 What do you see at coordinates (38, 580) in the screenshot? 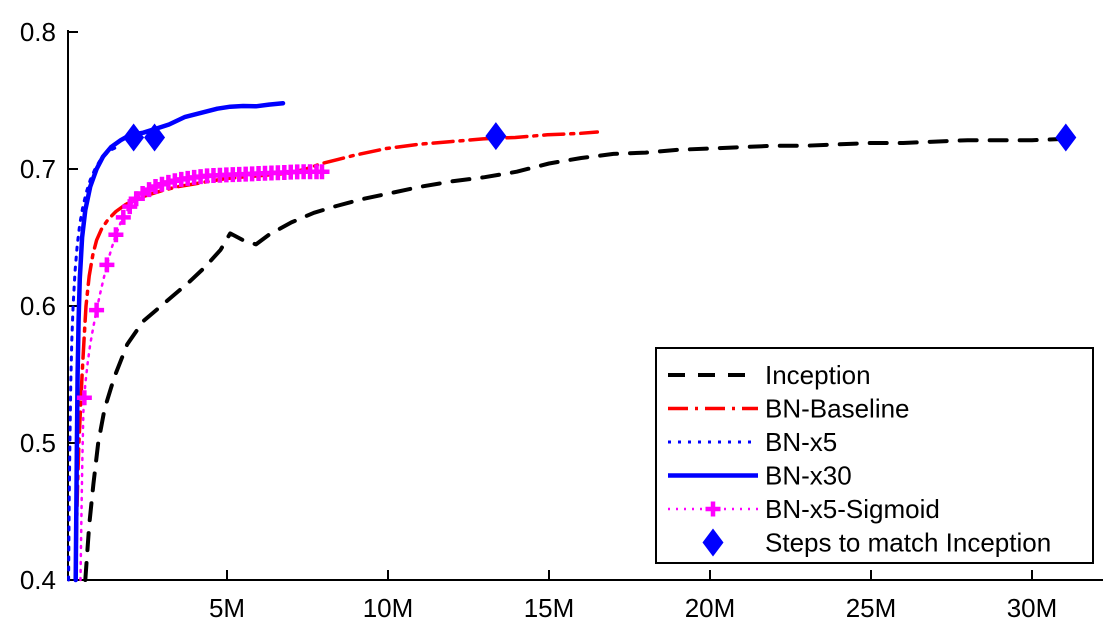
I see `y-tick-label: 0.4` at bounding box center [38, 580].